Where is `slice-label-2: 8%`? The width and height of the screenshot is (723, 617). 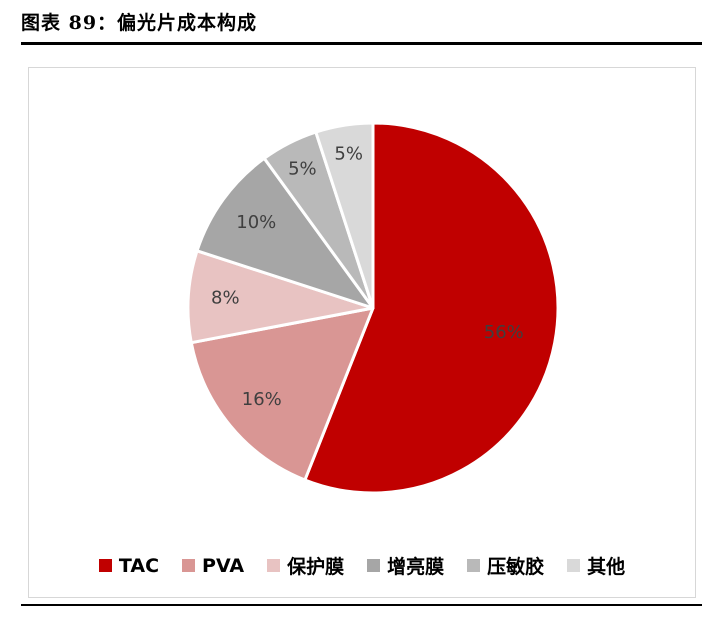 slice-label-2: 8% is located at coordinates (225, 298).